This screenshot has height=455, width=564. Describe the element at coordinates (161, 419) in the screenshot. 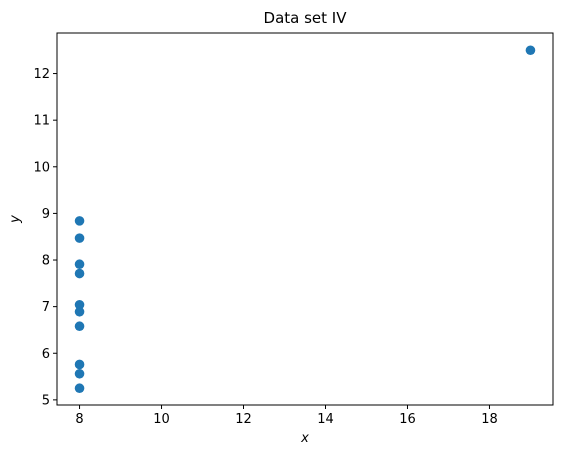

I see `x-tick-label: 10` at that location.